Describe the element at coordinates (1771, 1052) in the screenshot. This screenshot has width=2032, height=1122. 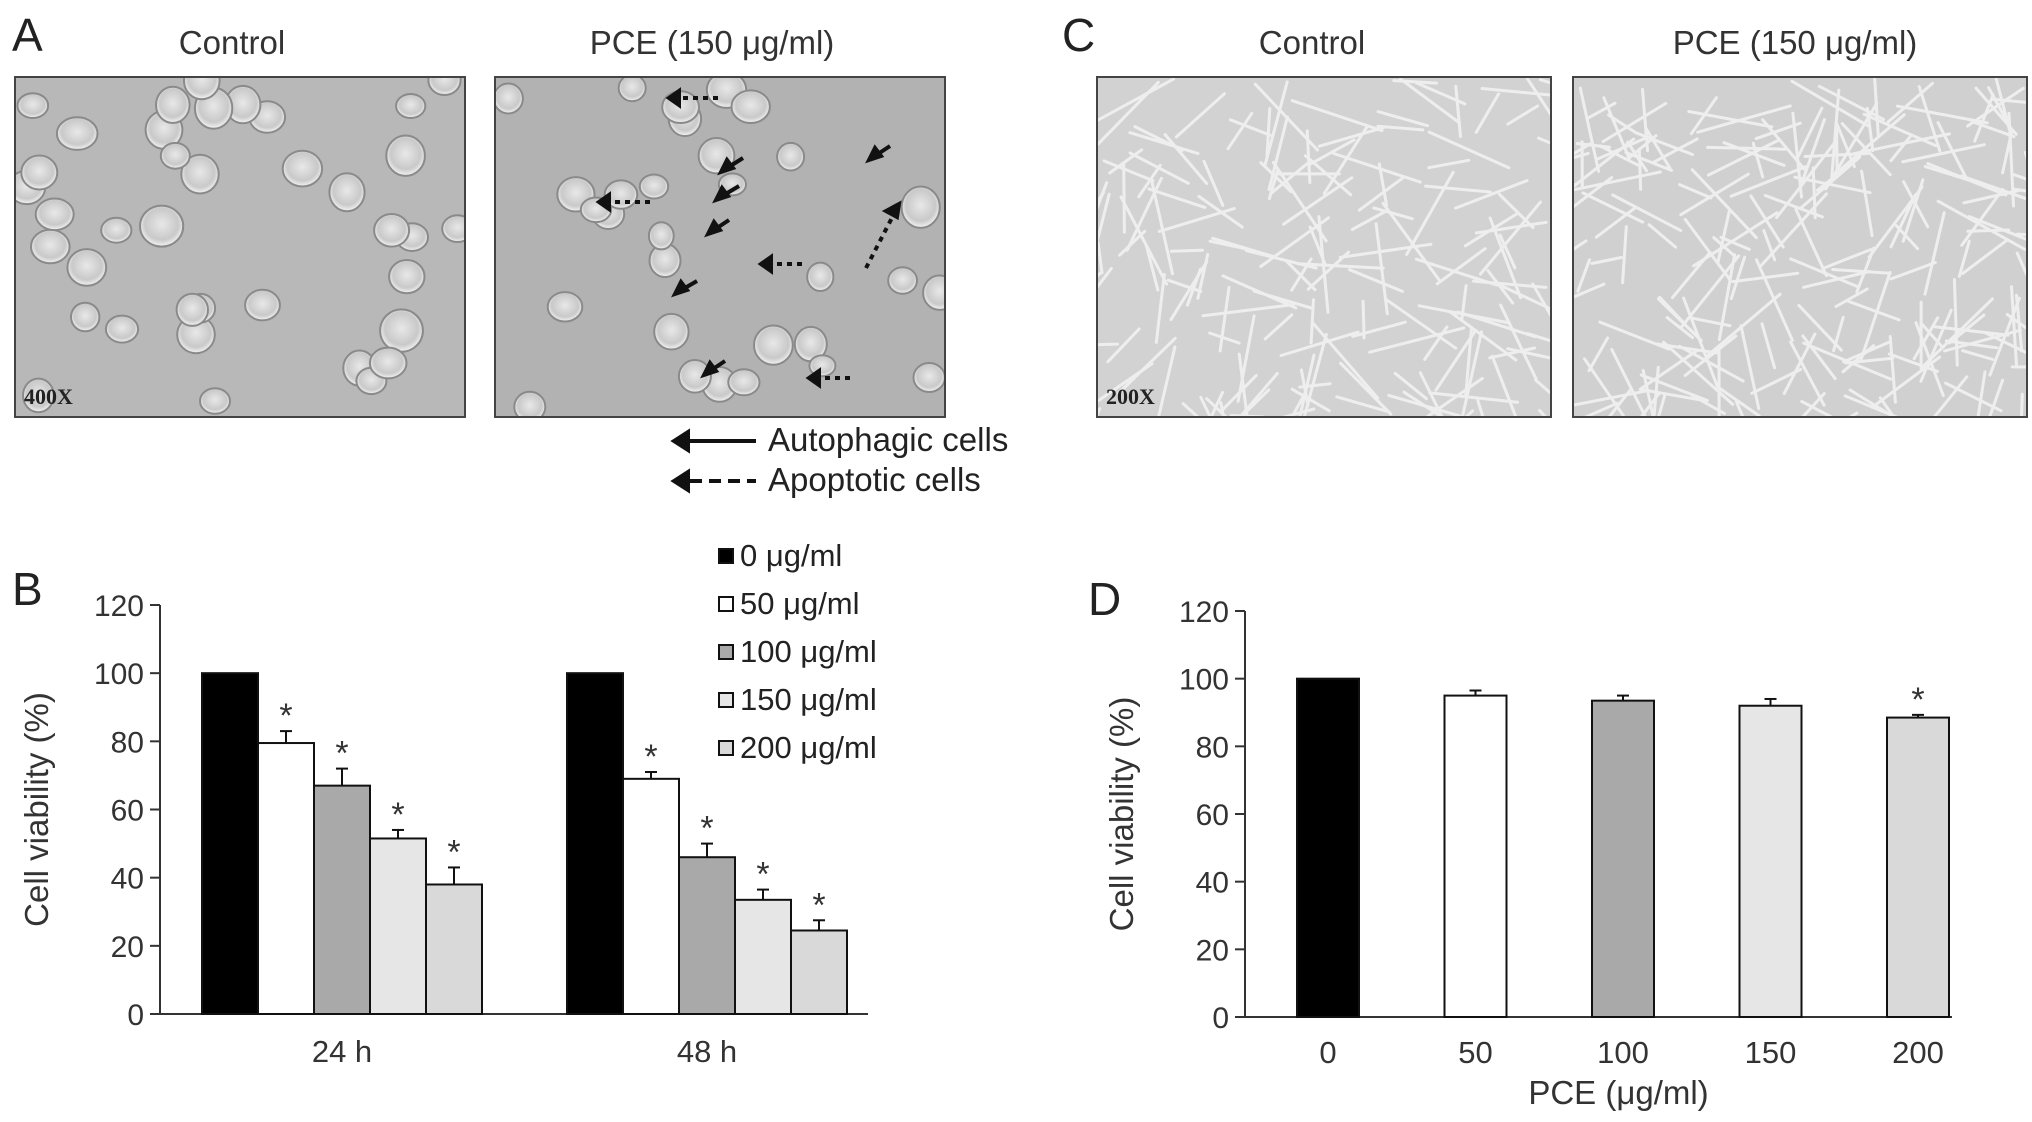
I see `chart-d-category-label: 150` at that location.